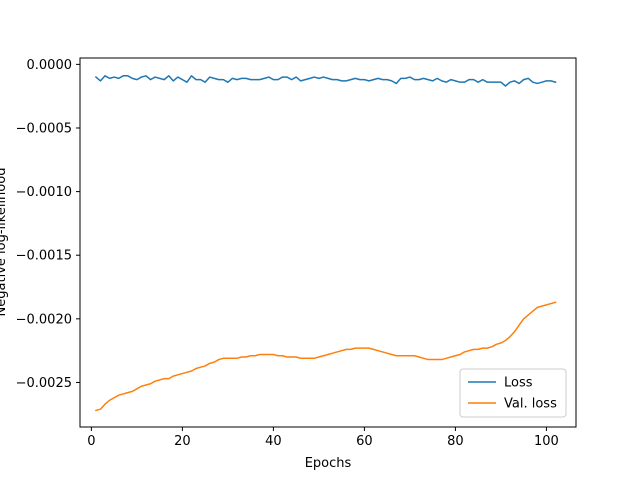 Image resolution: width=640 pixels, height=480 pixels. What do you see at coordinates (323, 438) in the screenshot?
I see `x-axis: 0 20 40 60 80 100` at bounding box center [323, 438].